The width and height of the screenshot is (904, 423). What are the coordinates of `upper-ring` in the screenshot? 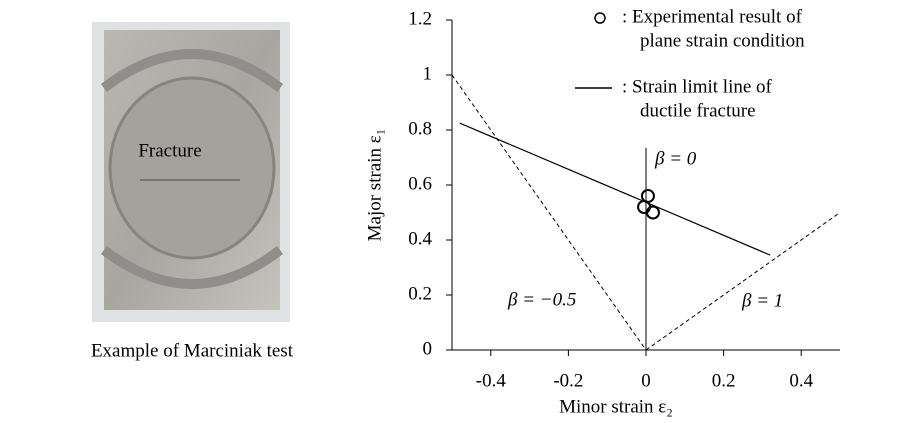 It's located at (192, 70).